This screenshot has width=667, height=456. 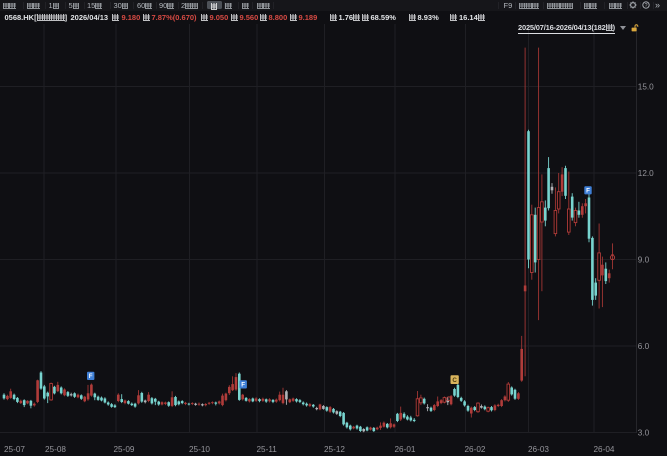 I want to click on svg-text: 6.0, so click(x=644, y=346).